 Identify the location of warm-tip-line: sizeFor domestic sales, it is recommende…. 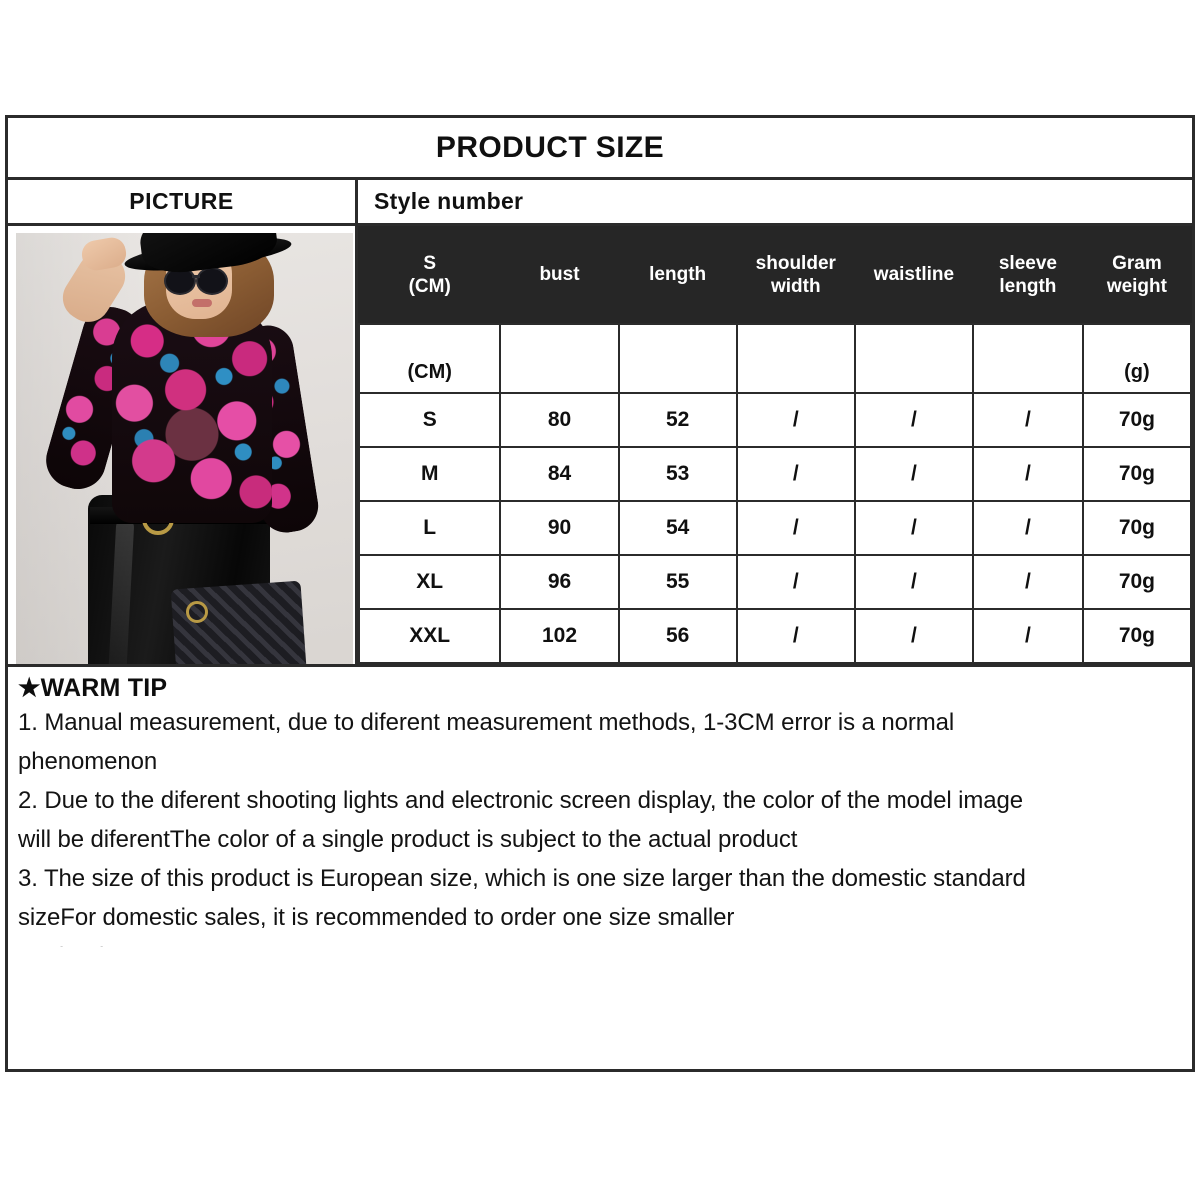
(376, 917).